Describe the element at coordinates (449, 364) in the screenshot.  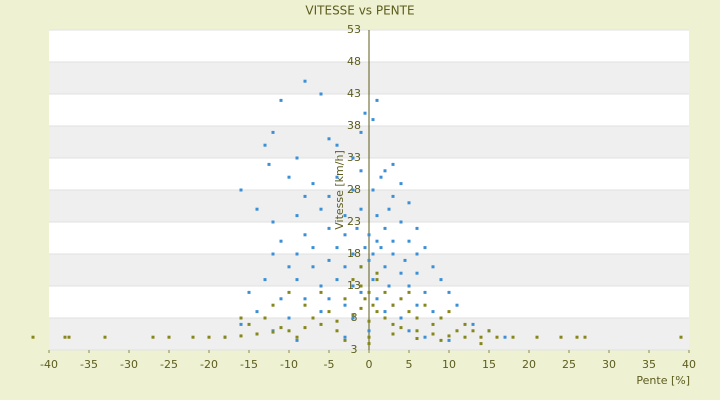
I see `x-tick-label: 10` at that location.